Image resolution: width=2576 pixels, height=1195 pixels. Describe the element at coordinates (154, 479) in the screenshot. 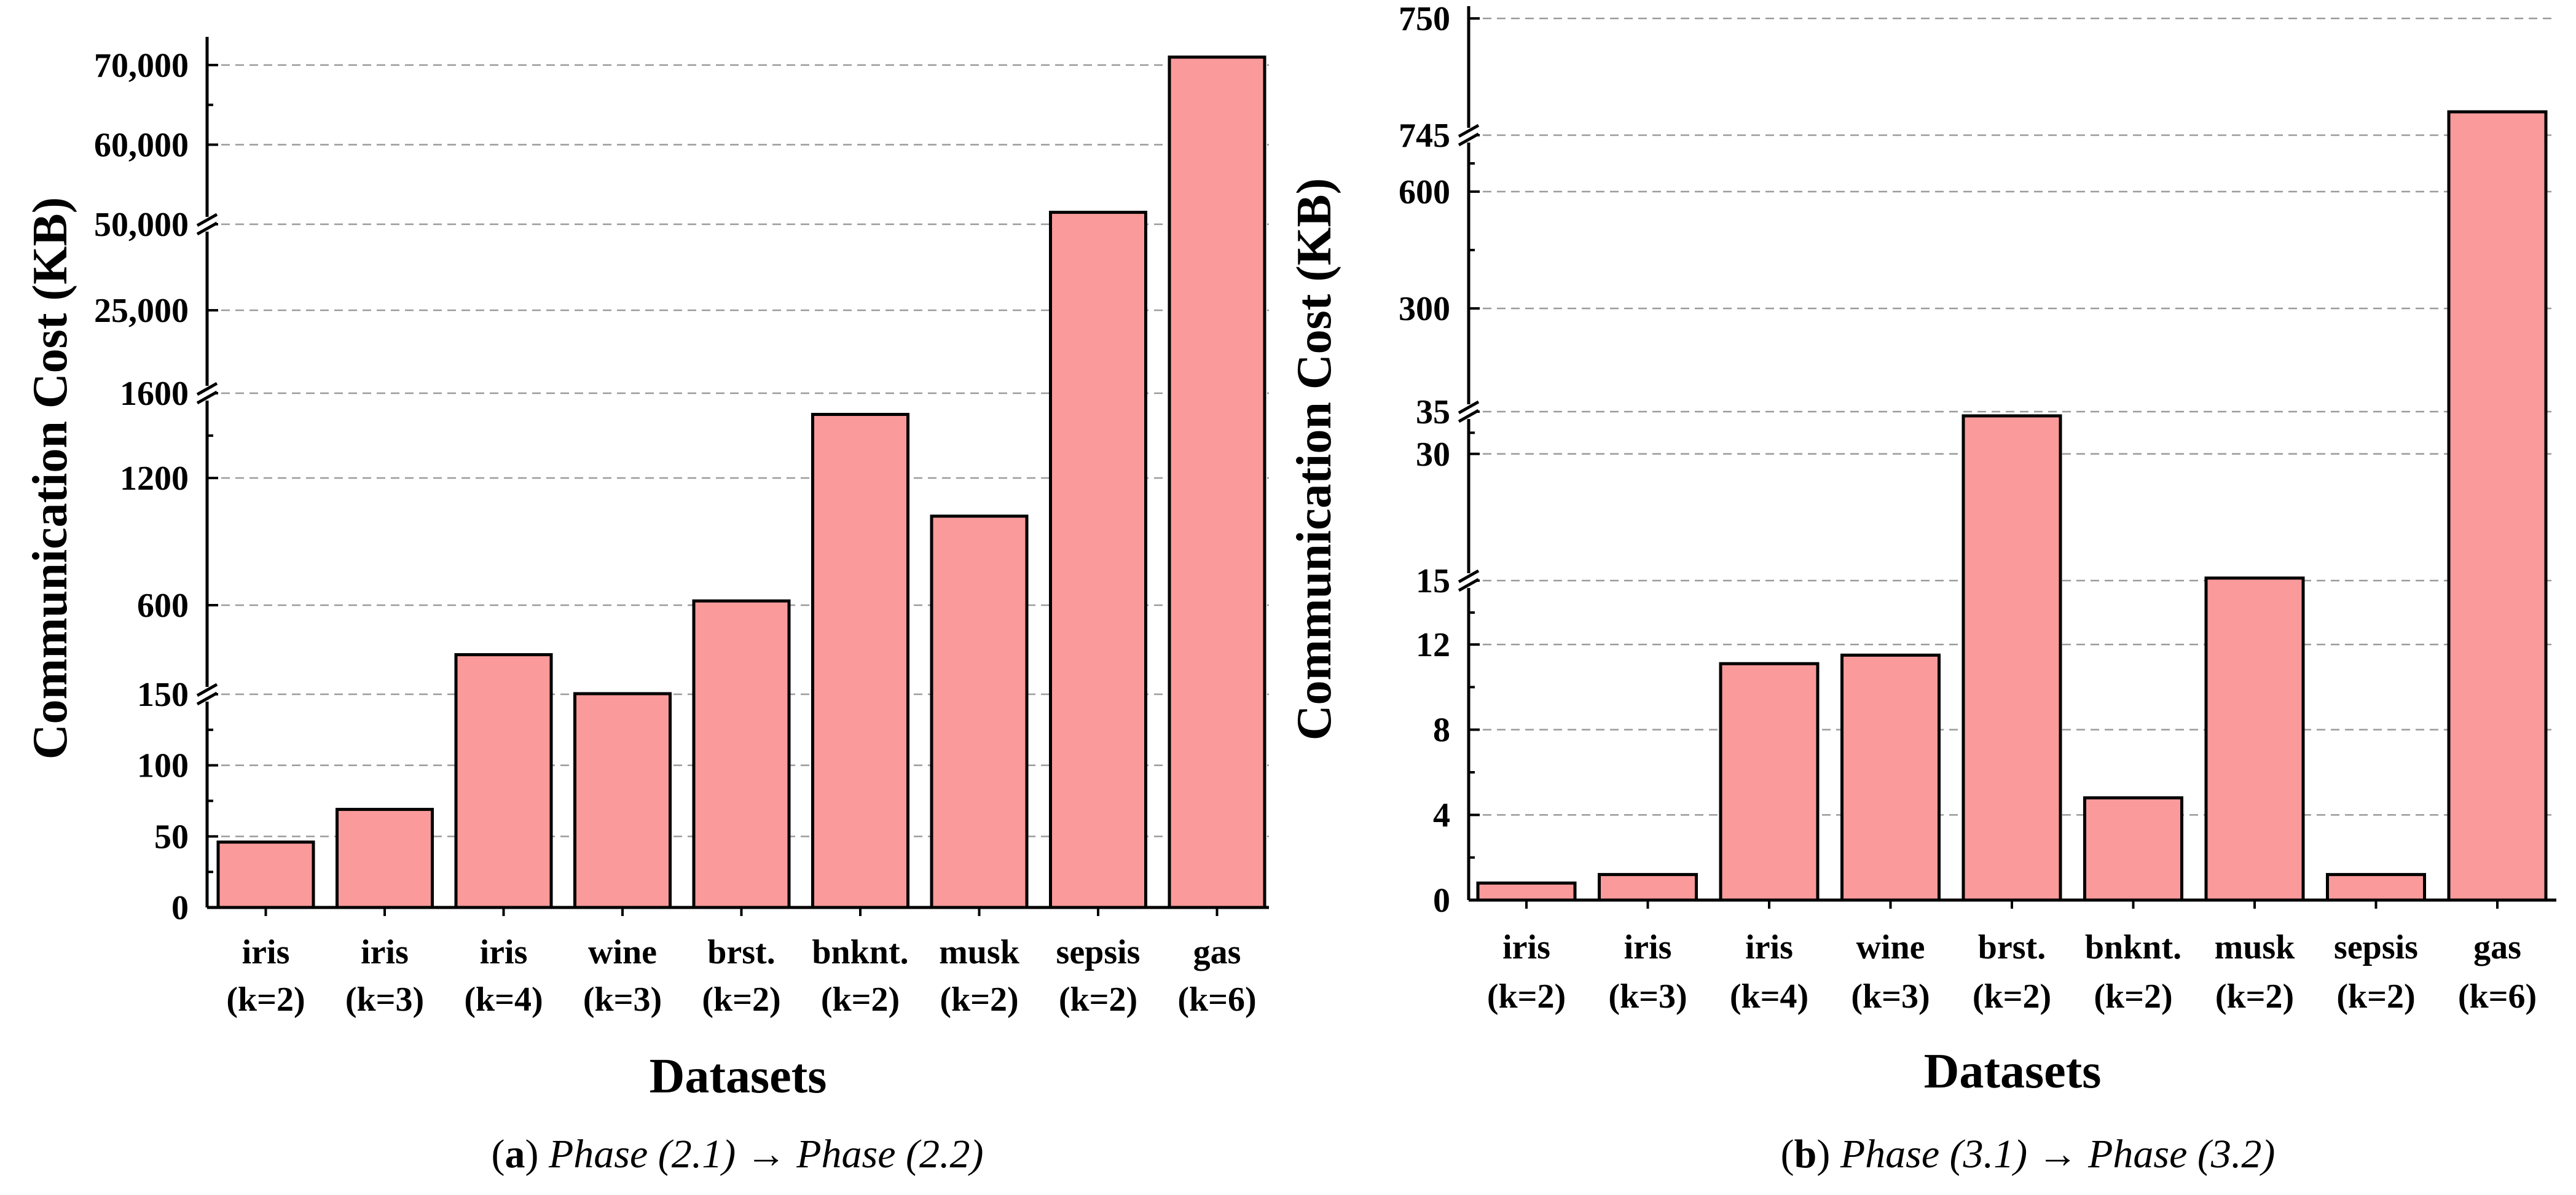

I see `y-tick-label: 1200` at that location.